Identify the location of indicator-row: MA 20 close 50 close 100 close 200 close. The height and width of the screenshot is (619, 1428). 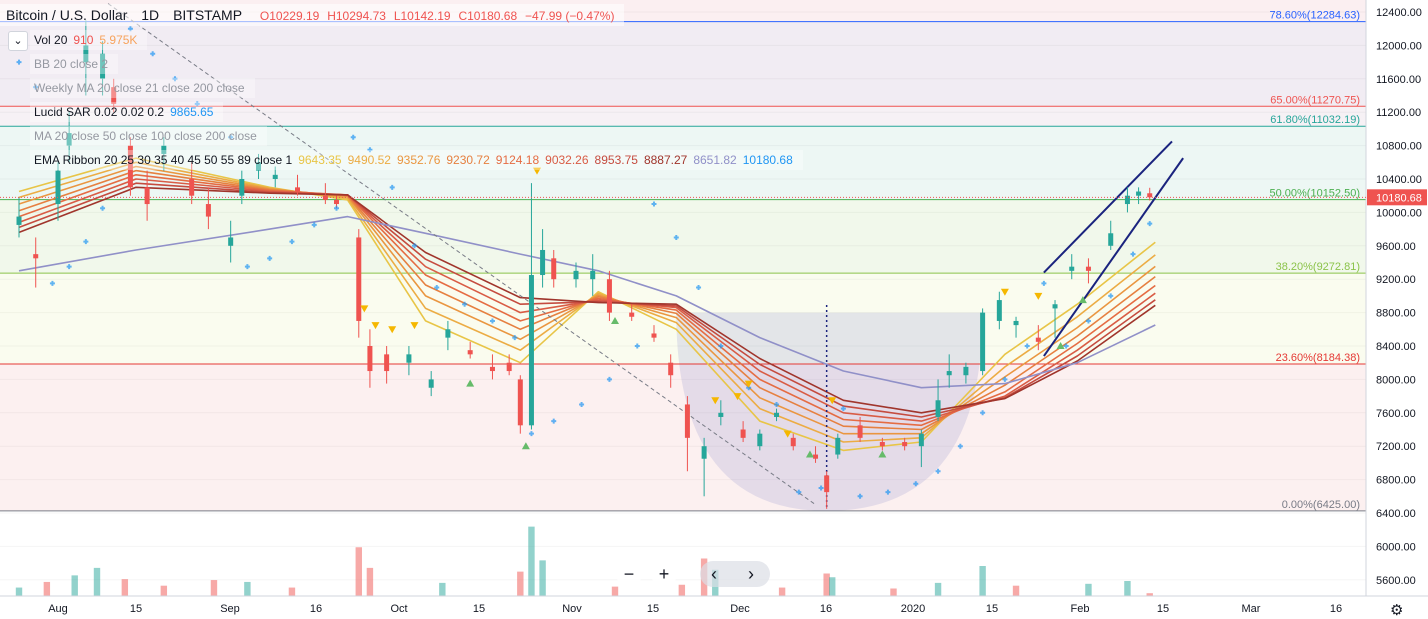
(148, 136).